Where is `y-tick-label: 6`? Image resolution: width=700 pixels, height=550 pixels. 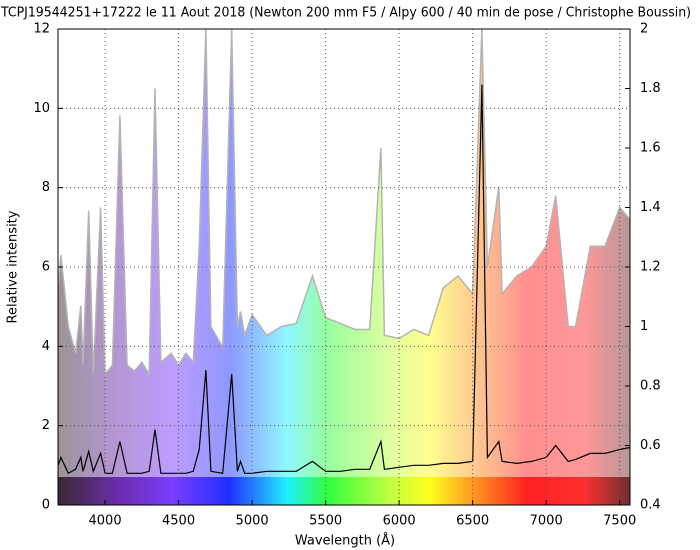
y-tick-label: 6 is located at coordinates (46, 267).